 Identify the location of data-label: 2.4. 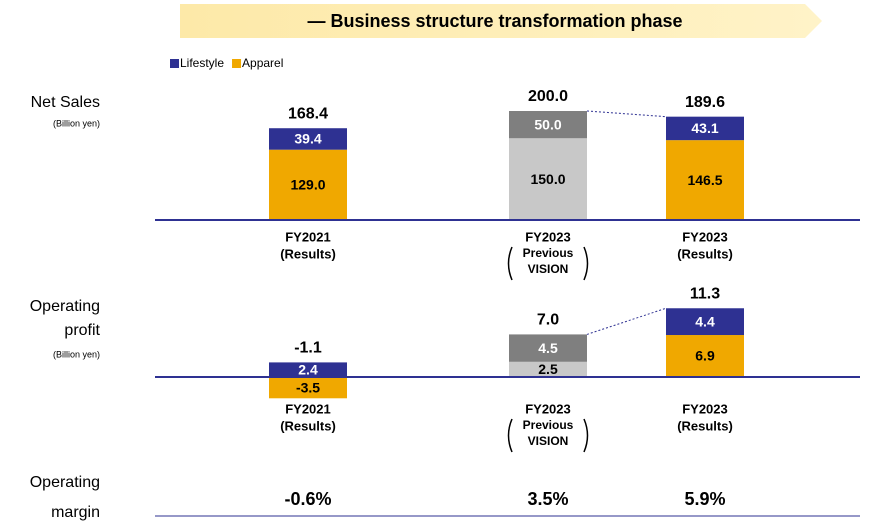
(308, 369).